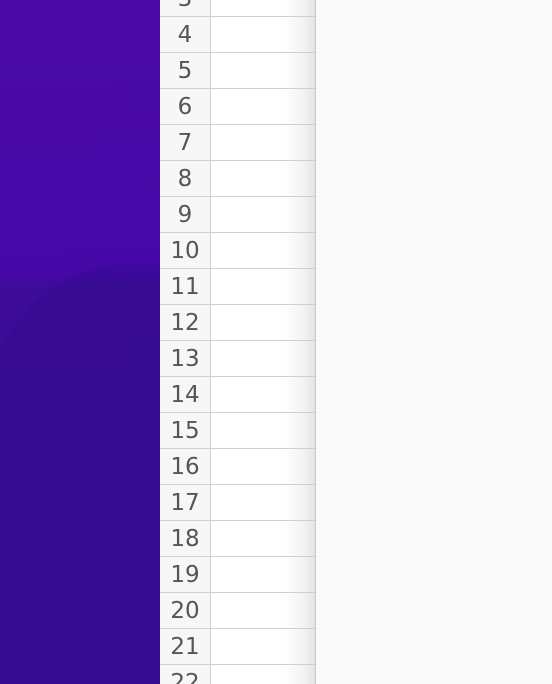 This screenshot has height=684, width=552. What do you see at coordinates (263, 610) in the screenshot?
I see `cell-a20` at bounding box center [263, 610].